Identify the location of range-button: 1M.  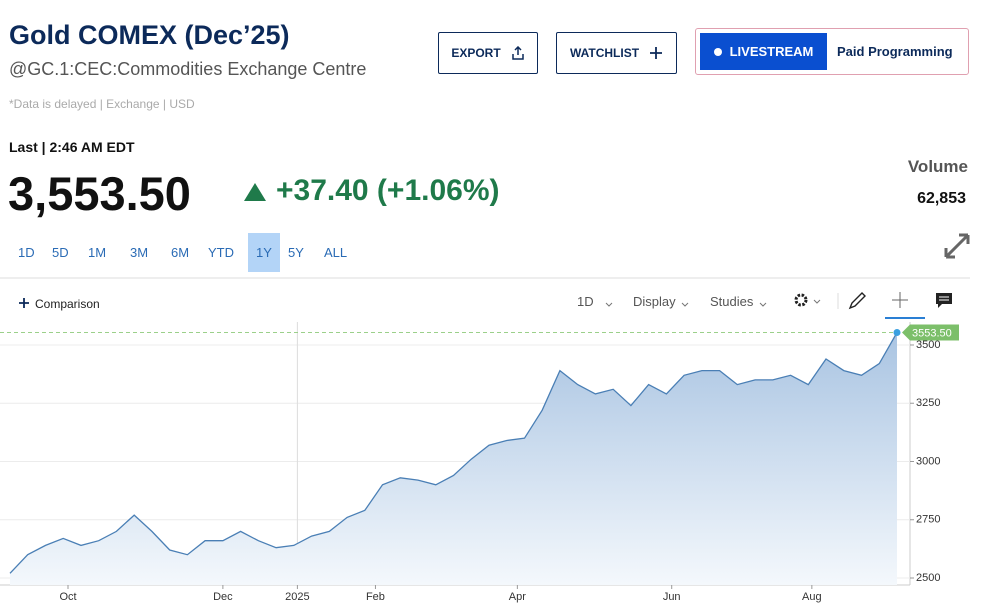
(97, 252).